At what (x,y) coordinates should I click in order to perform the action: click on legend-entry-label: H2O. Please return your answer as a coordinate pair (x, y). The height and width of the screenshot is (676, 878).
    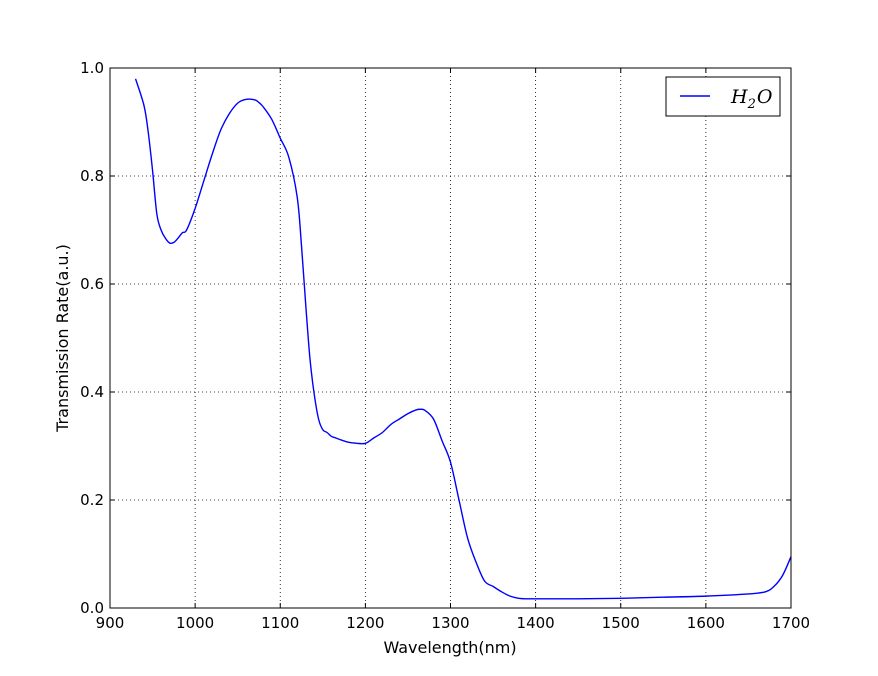
    Looking at the image, I should click on (751, 99).